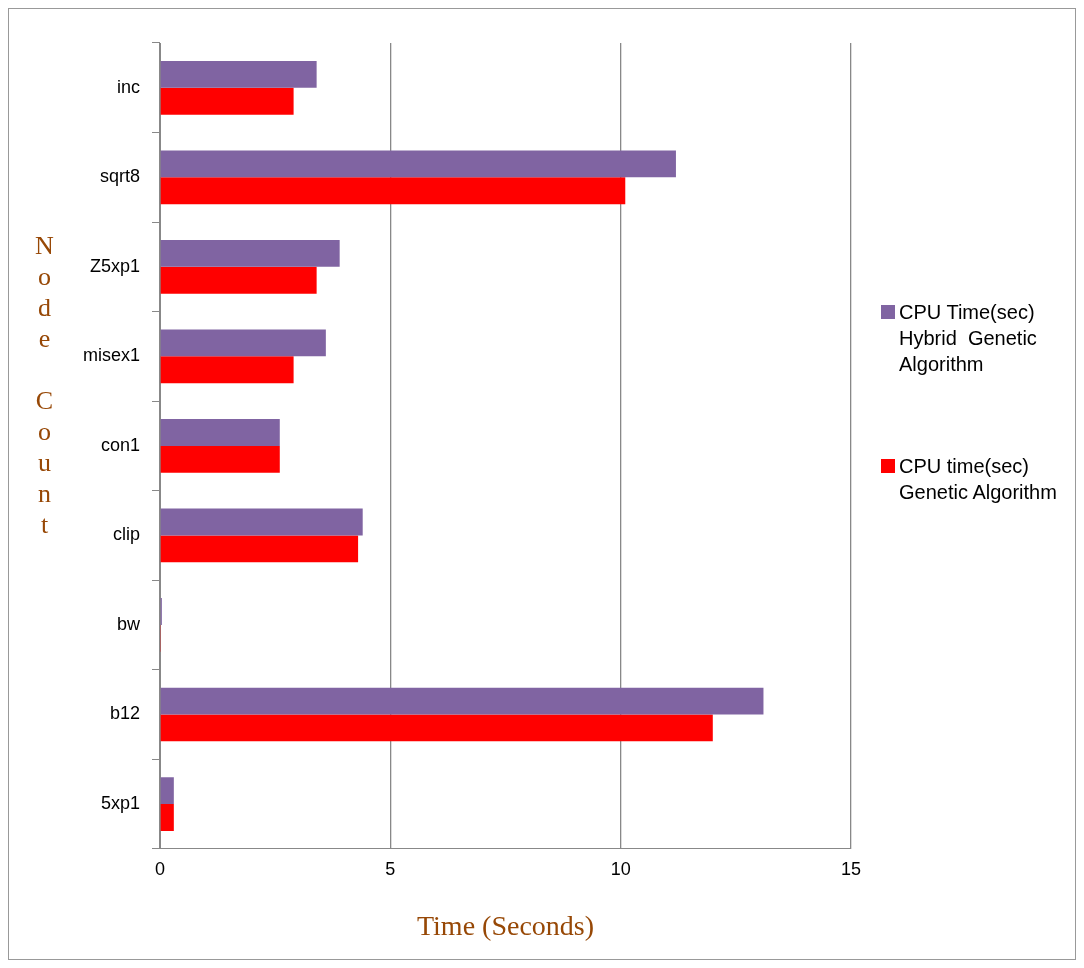 The height and width of the screenshot is (968, 1084). What do you see at coordinates (160, 868) in the screenshot?
I see `x-tick-label: 0` at bounding box center [160, 868].